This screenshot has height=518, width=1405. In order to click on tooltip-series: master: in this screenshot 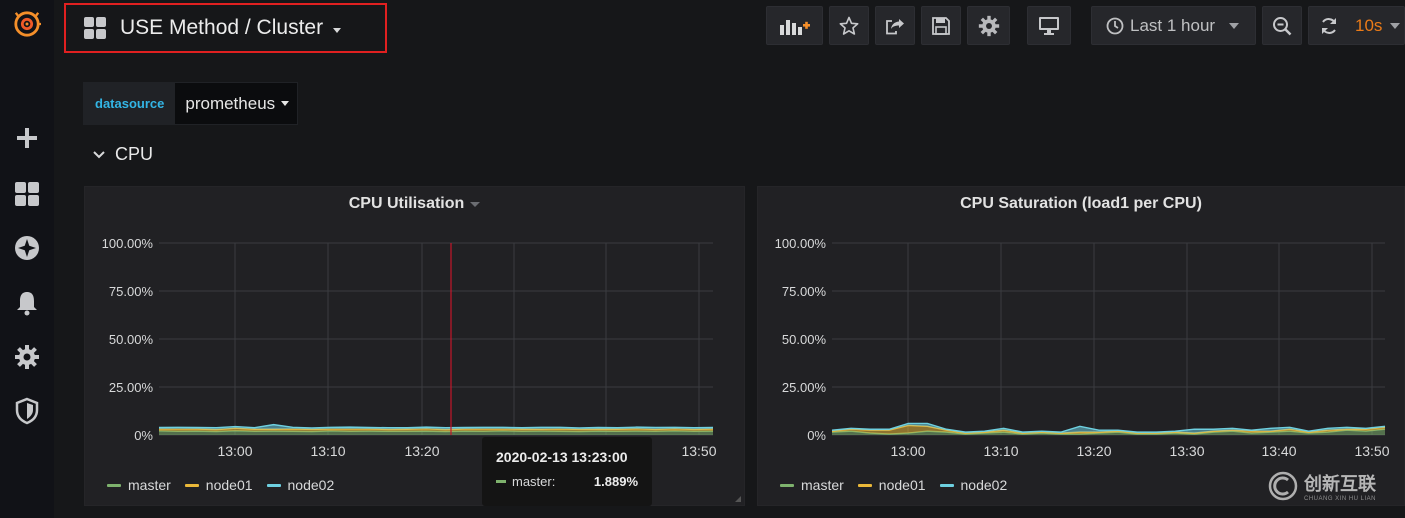, I will do `click(534, 481)`.